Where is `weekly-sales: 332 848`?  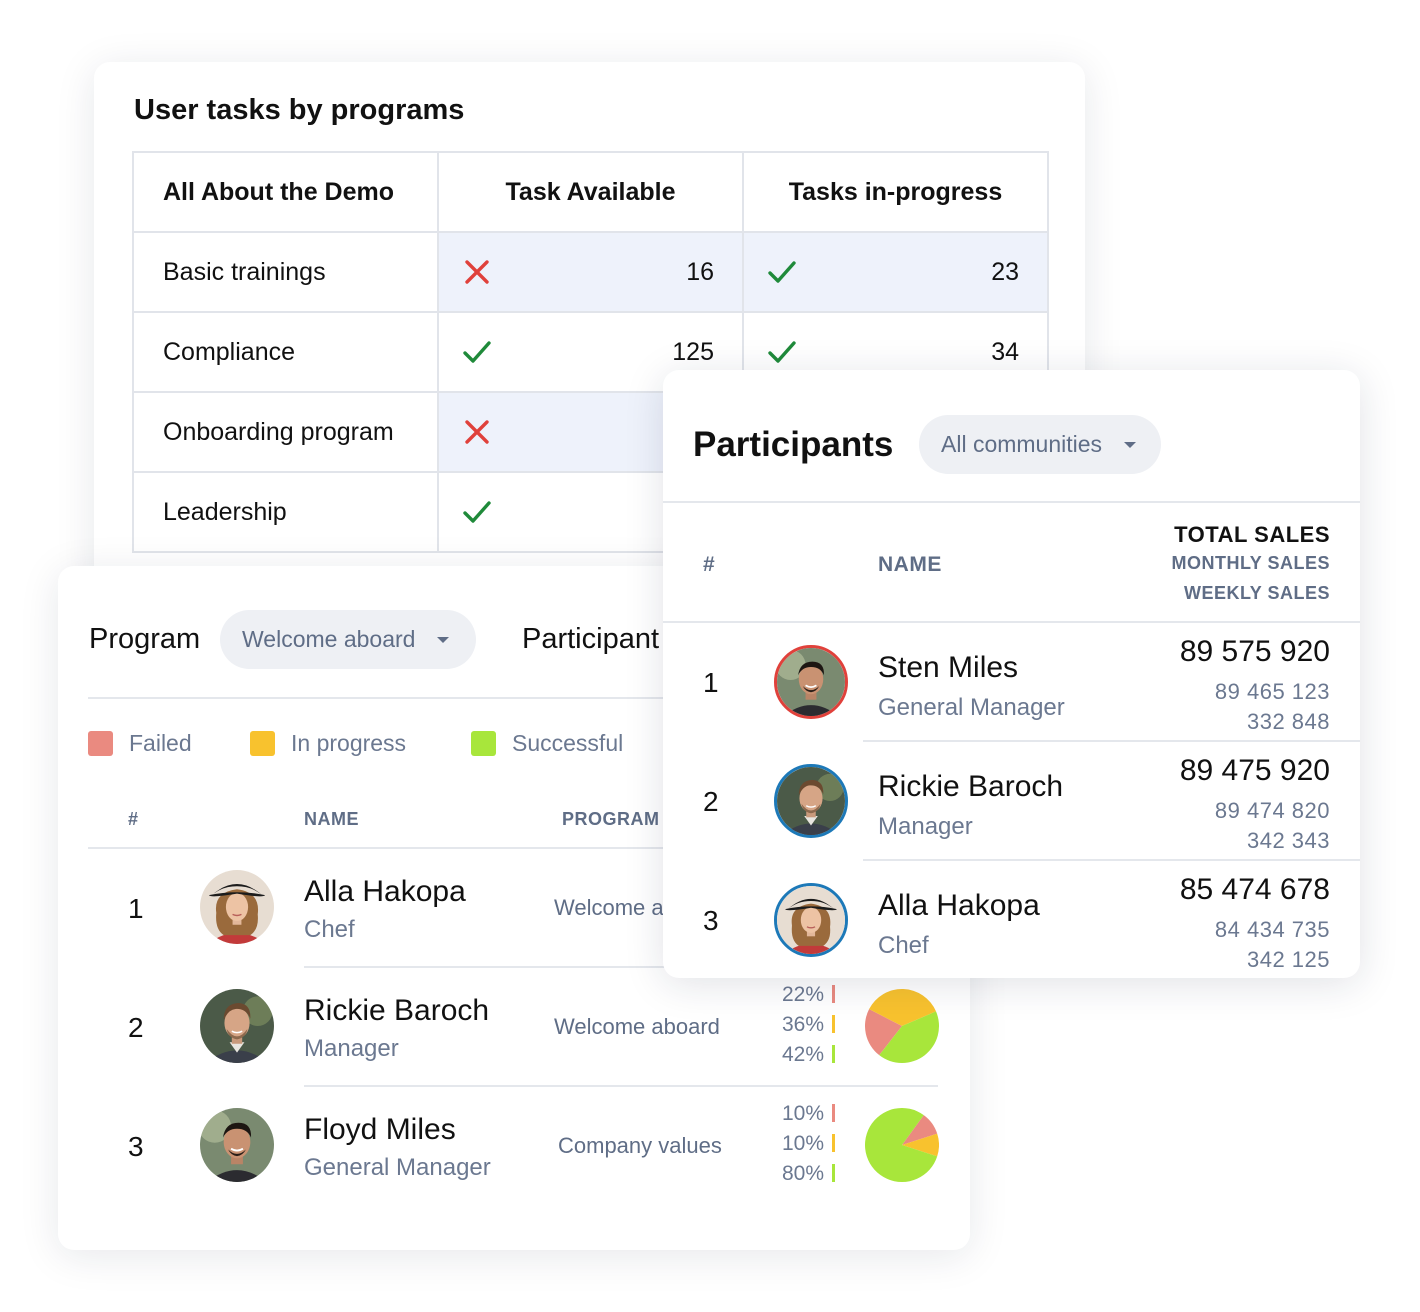 weekly-sales: 332 848 is located at coordinates (1288, 721).